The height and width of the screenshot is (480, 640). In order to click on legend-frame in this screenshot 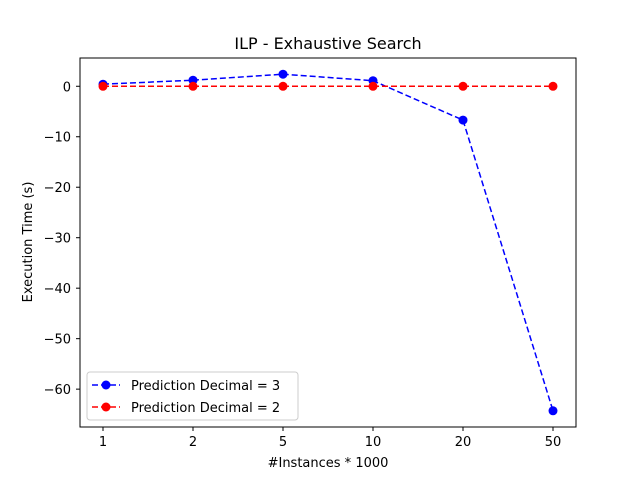, I will do `click(192, 396)`.